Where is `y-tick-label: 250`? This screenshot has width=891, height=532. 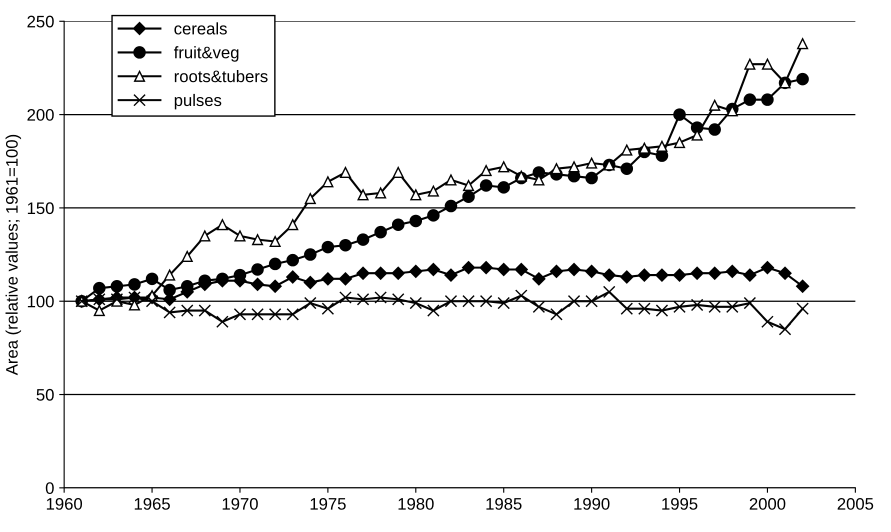 y-tick-label: 250 is located at coordinates (40, 22).